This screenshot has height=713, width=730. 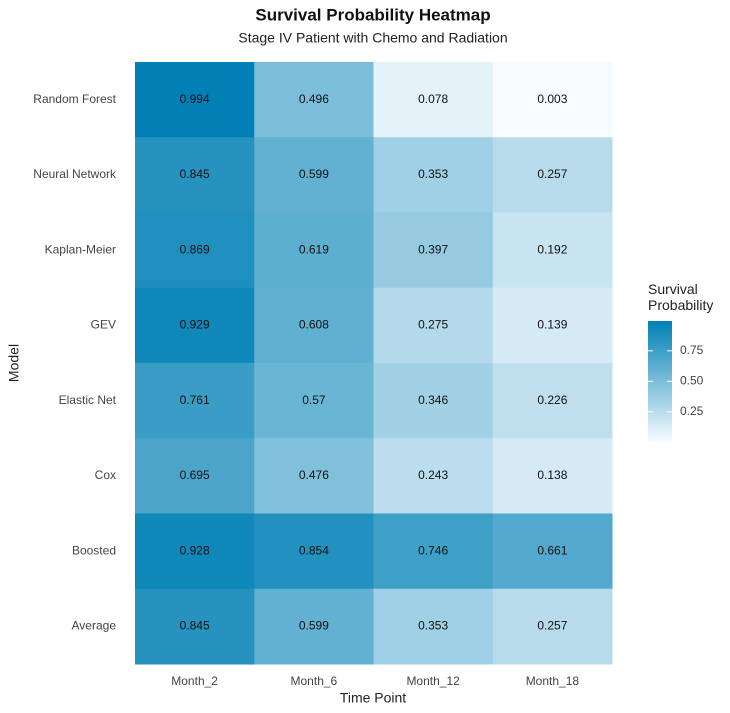 What do you see at coordinates (553, 681) in the screenshot?
I see `x-tick-label: Month_18` at bounding box center [553, 681].